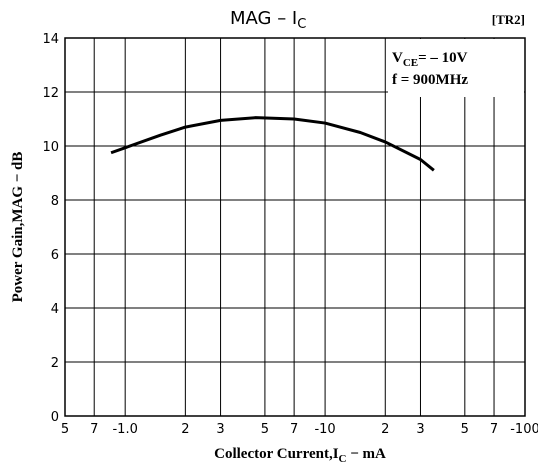 The height and width of the screenshot is (466, 538). What do you see at coordinates (124, 429) in the screenshot?
I see `x-tick-label: -1.0` at bounding box center [124, 429].